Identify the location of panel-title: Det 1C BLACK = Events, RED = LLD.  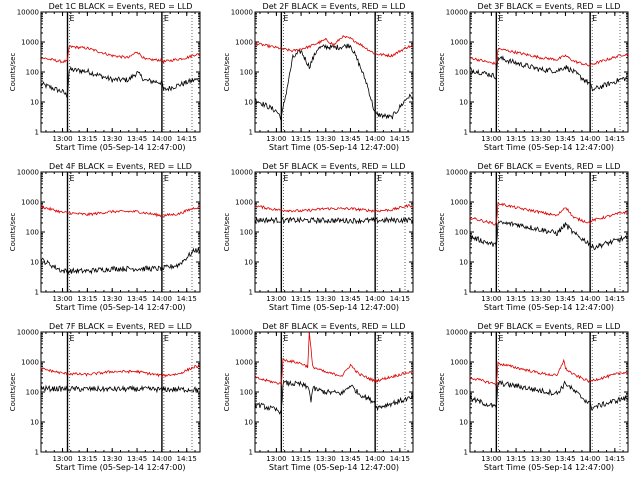
(121, 6).